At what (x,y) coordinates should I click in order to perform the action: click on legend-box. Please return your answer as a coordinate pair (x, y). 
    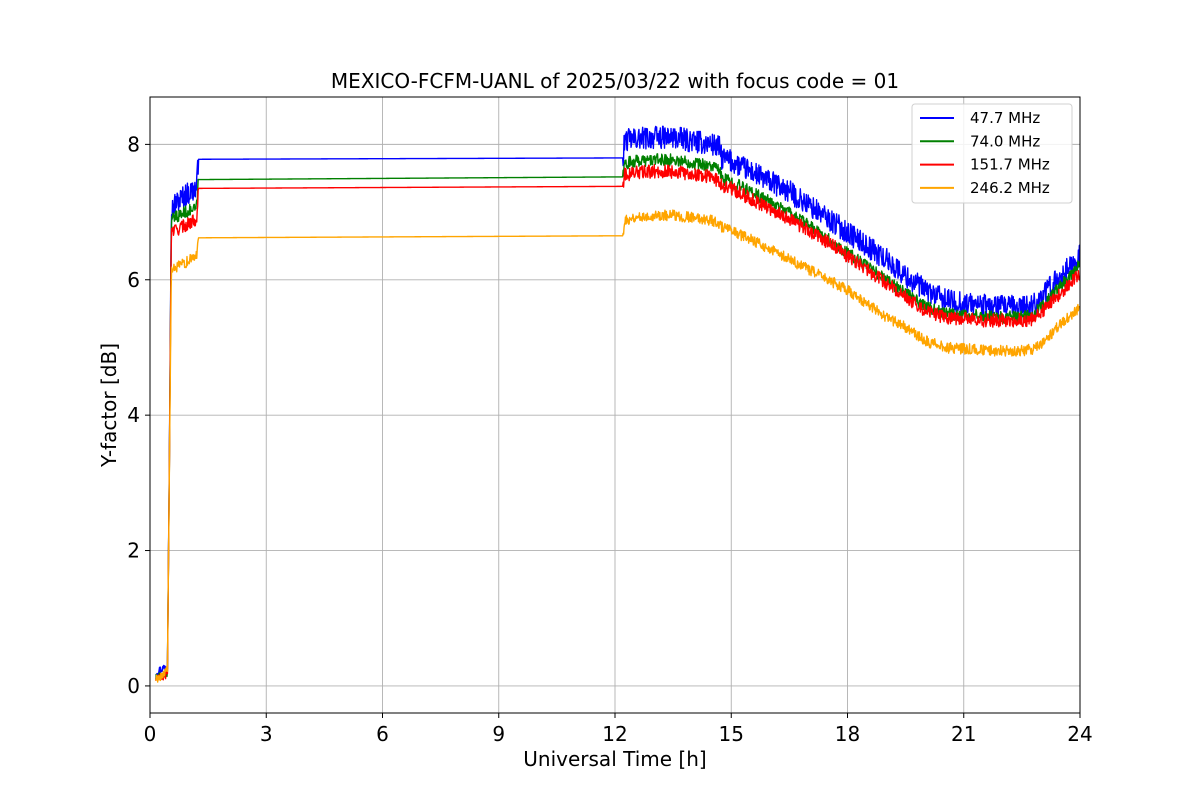
    Looking at the image, I should click on (992, 153).